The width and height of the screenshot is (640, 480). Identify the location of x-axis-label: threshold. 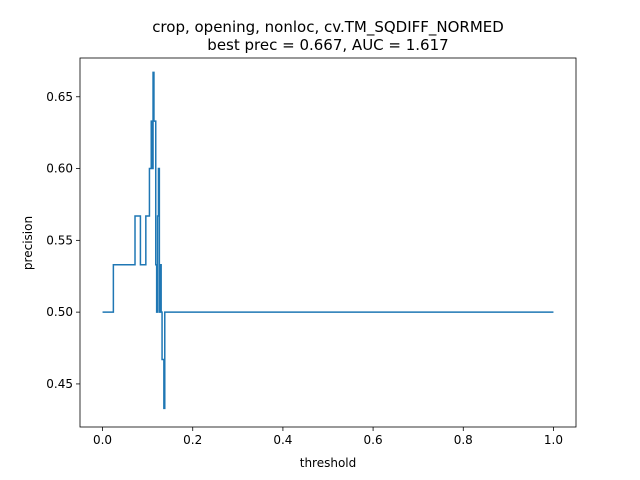
(328, 463).